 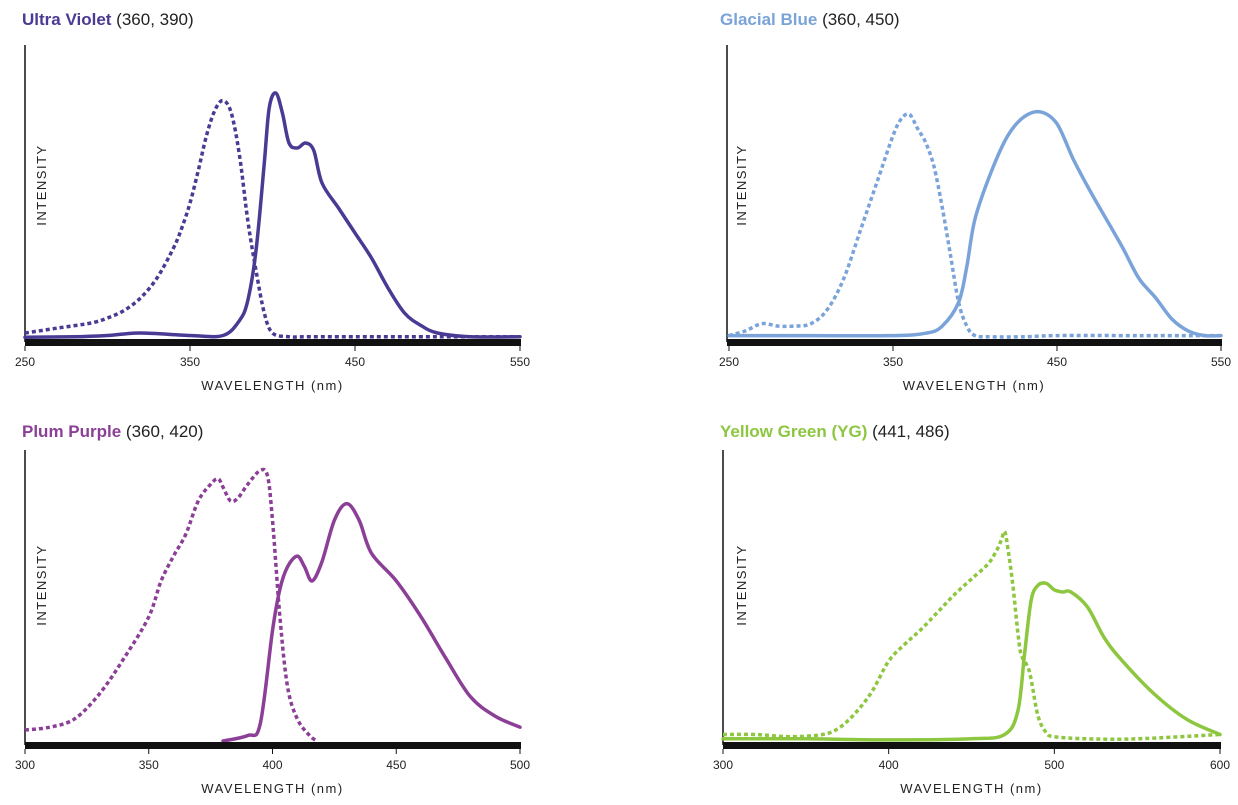 I want to click on chart-title-block: Plum Purple (360, 420), so click(x=112, y=432).